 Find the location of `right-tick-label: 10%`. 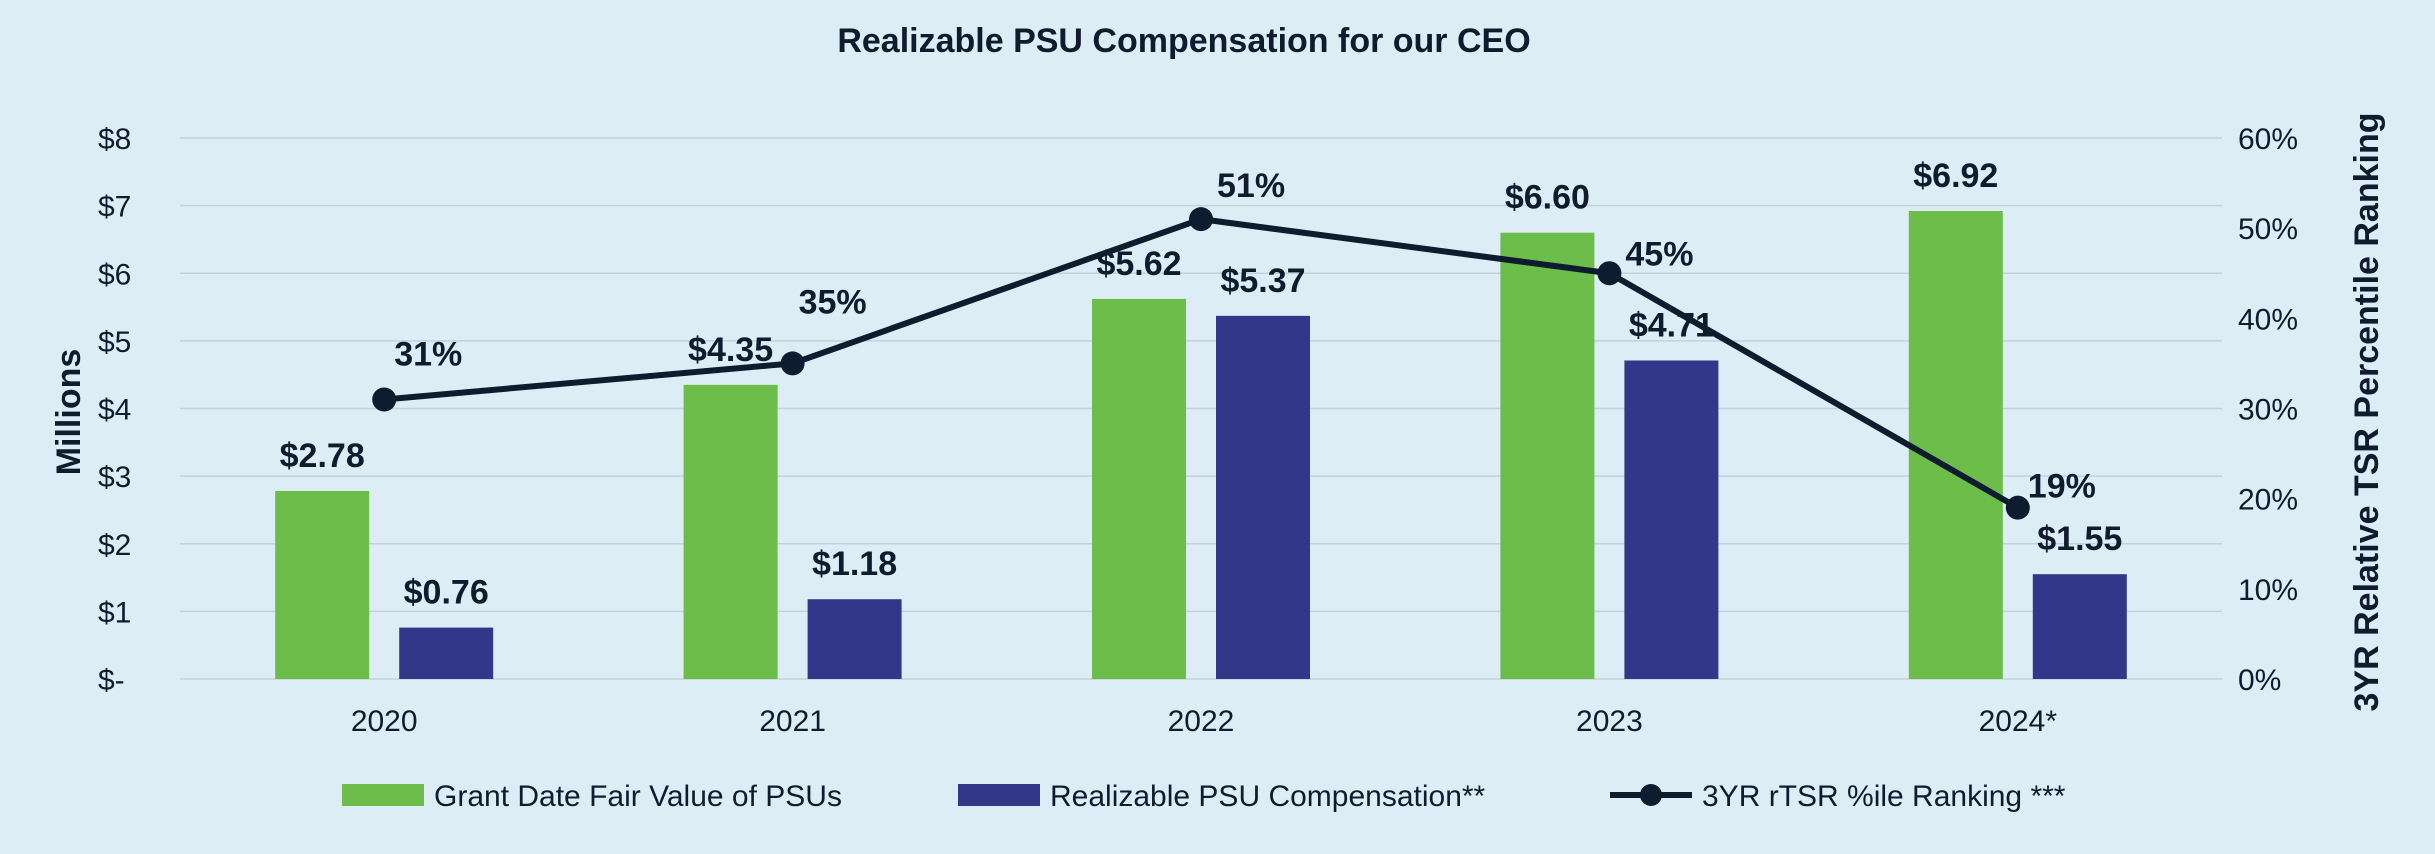

right-tick-label: 10% is located at coordinates (2268, 590).